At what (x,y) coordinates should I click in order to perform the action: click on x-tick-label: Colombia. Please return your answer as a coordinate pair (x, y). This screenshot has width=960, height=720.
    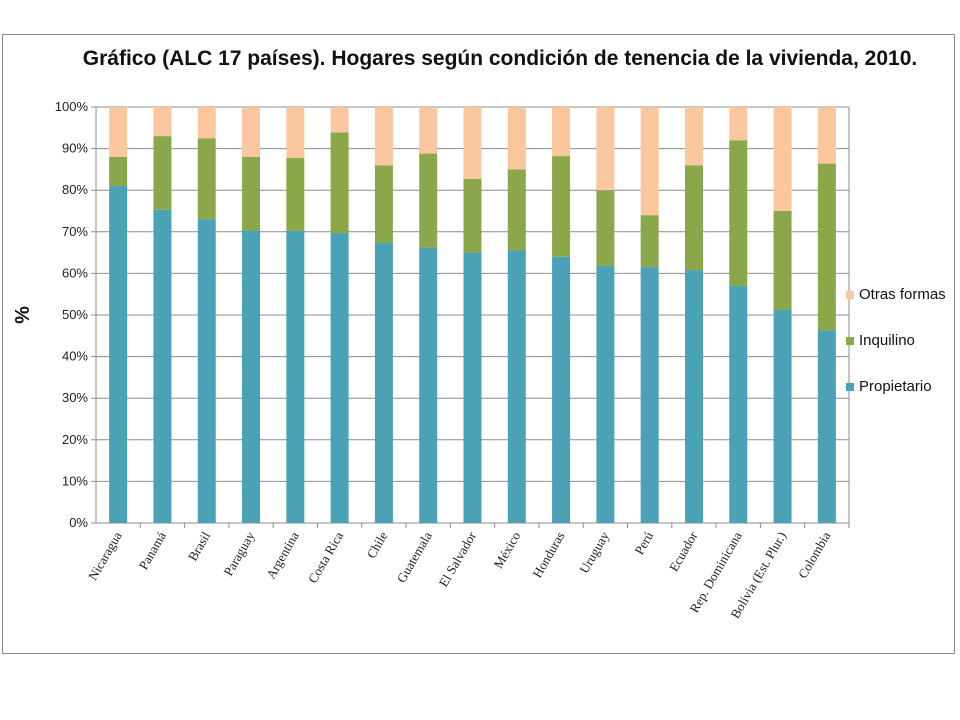
    Looking at the image, I should click on (814, 555).